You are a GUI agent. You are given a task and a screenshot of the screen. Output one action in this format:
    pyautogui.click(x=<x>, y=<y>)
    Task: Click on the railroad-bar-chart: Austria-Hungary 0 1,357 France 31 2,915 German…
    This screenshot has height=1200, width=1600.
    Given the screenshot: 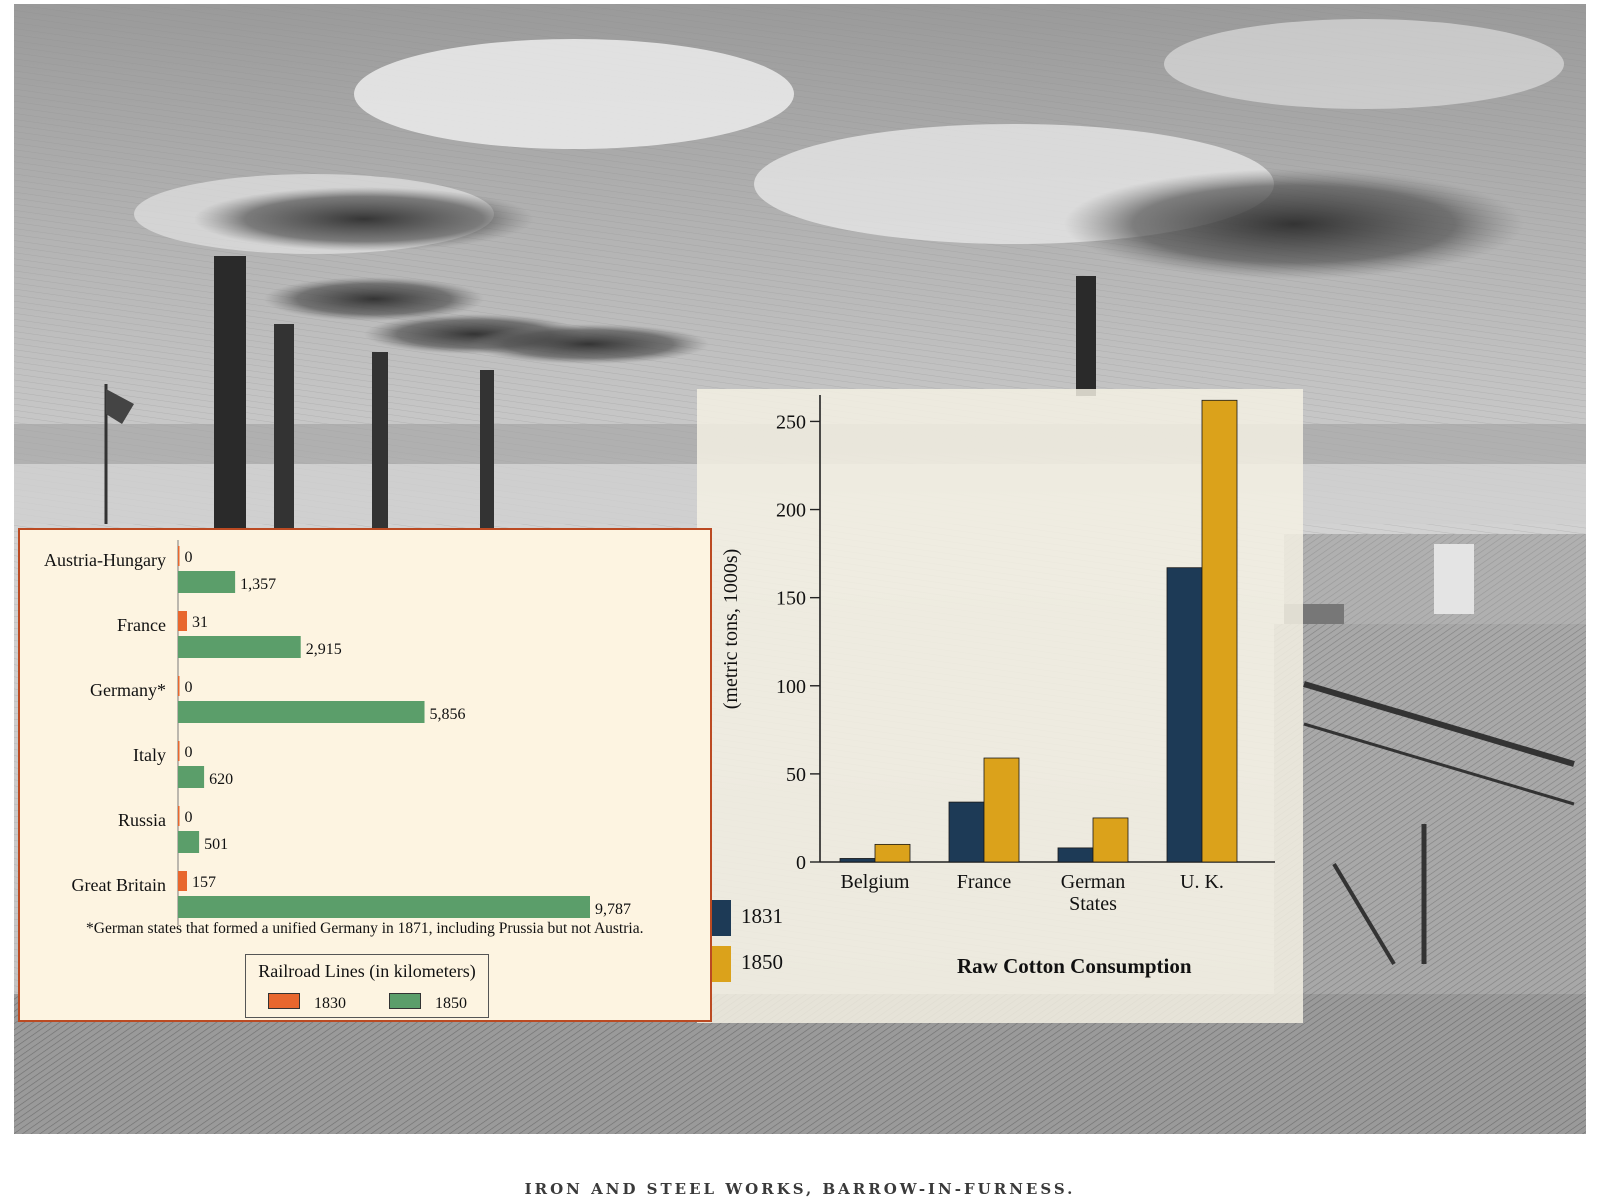 What is the action you would take?
    pyautogui.click(x=337, y=732)
    